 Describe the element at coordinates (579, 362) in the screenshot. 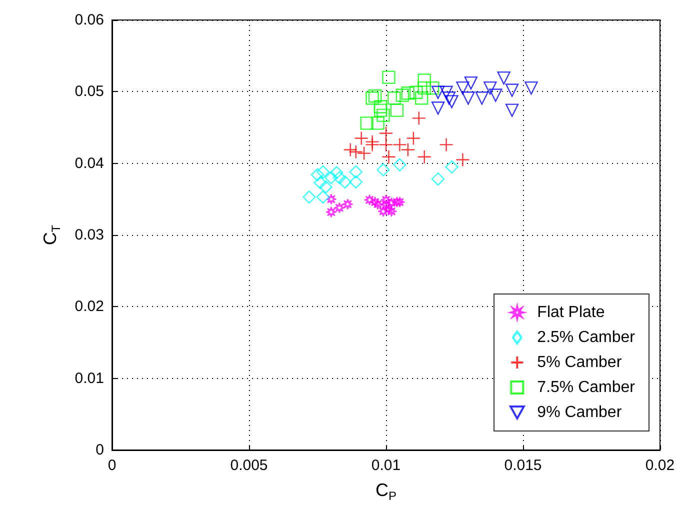

I see `legend-label: 5% Camber` at that location.